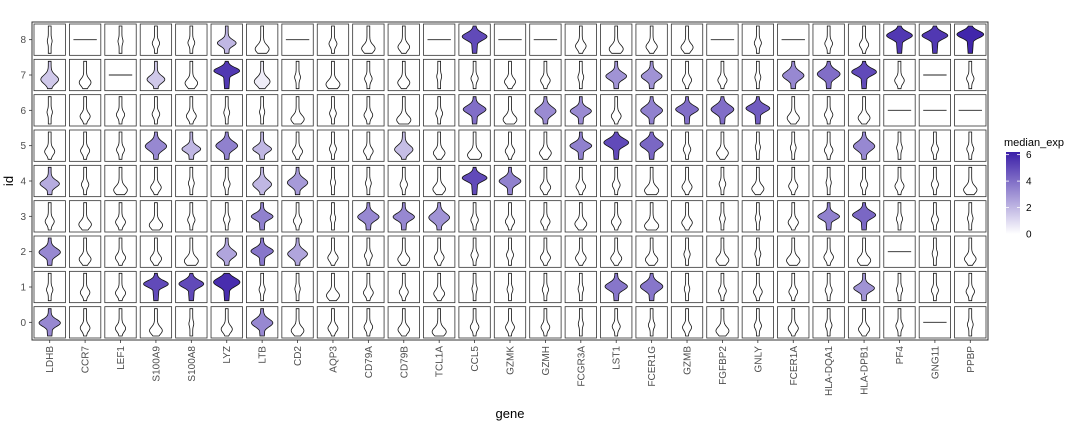 The height and width of the screenshot is (434, 1080). I want to click on x-tick-label: LDHB, so click(50, 359).